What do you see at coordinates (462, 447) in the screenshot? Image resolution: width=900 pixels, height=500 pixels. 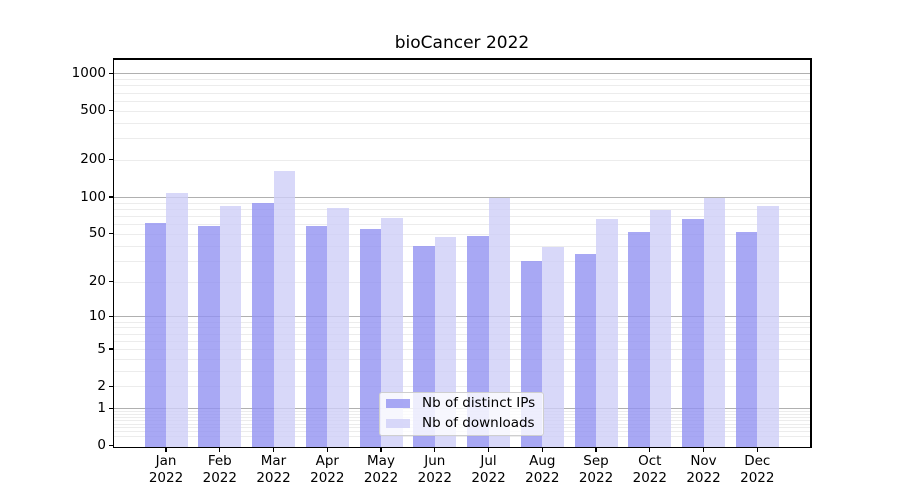 I see `axis-spine-bottom` at bounding box center [462, 447].